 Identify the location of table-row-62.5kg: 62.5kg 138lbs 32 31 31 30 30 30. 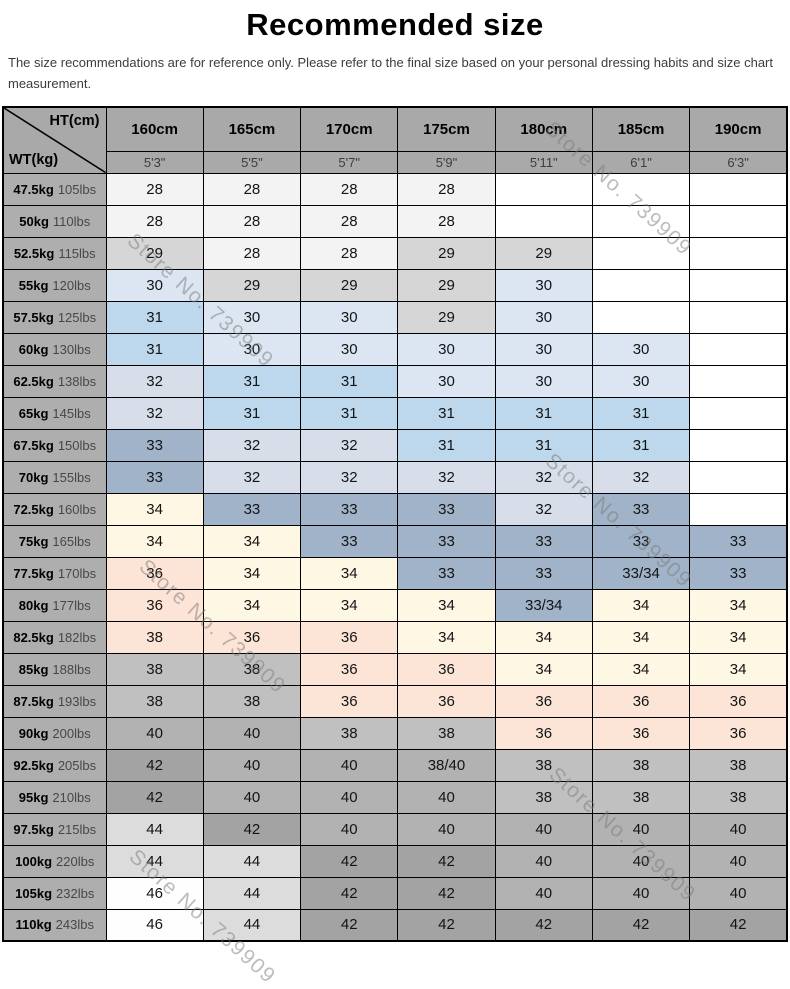
(395, 381).